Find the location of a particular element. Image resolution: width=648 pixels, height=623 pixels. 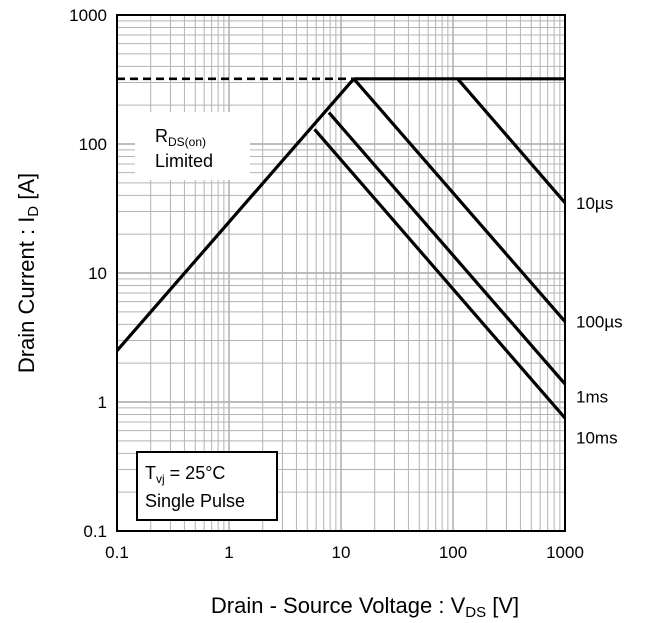

conditions-box: Tvj = 25°C Single Pulse is located at coordinates (207, 486).